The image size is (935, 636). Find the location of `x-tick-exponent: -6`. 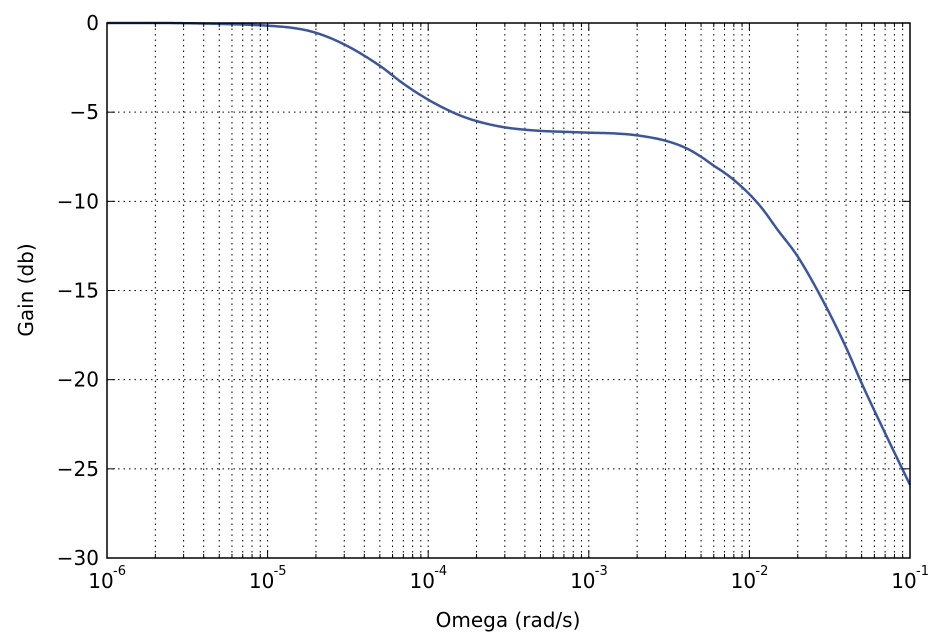

x-tick-exponent: -6 is located at coordinates (119, 571).